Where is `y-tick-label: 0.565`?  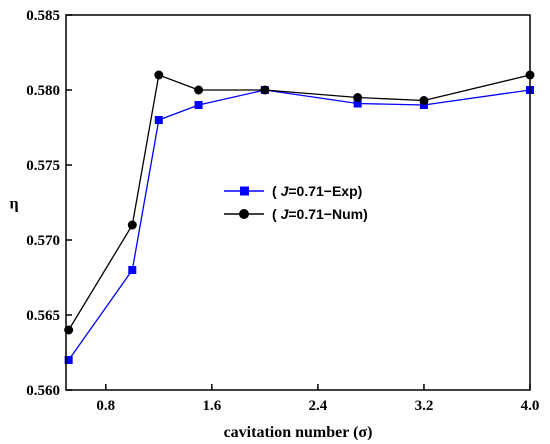
y-tick-label: 0.565 is located at coordinates (43, 316).